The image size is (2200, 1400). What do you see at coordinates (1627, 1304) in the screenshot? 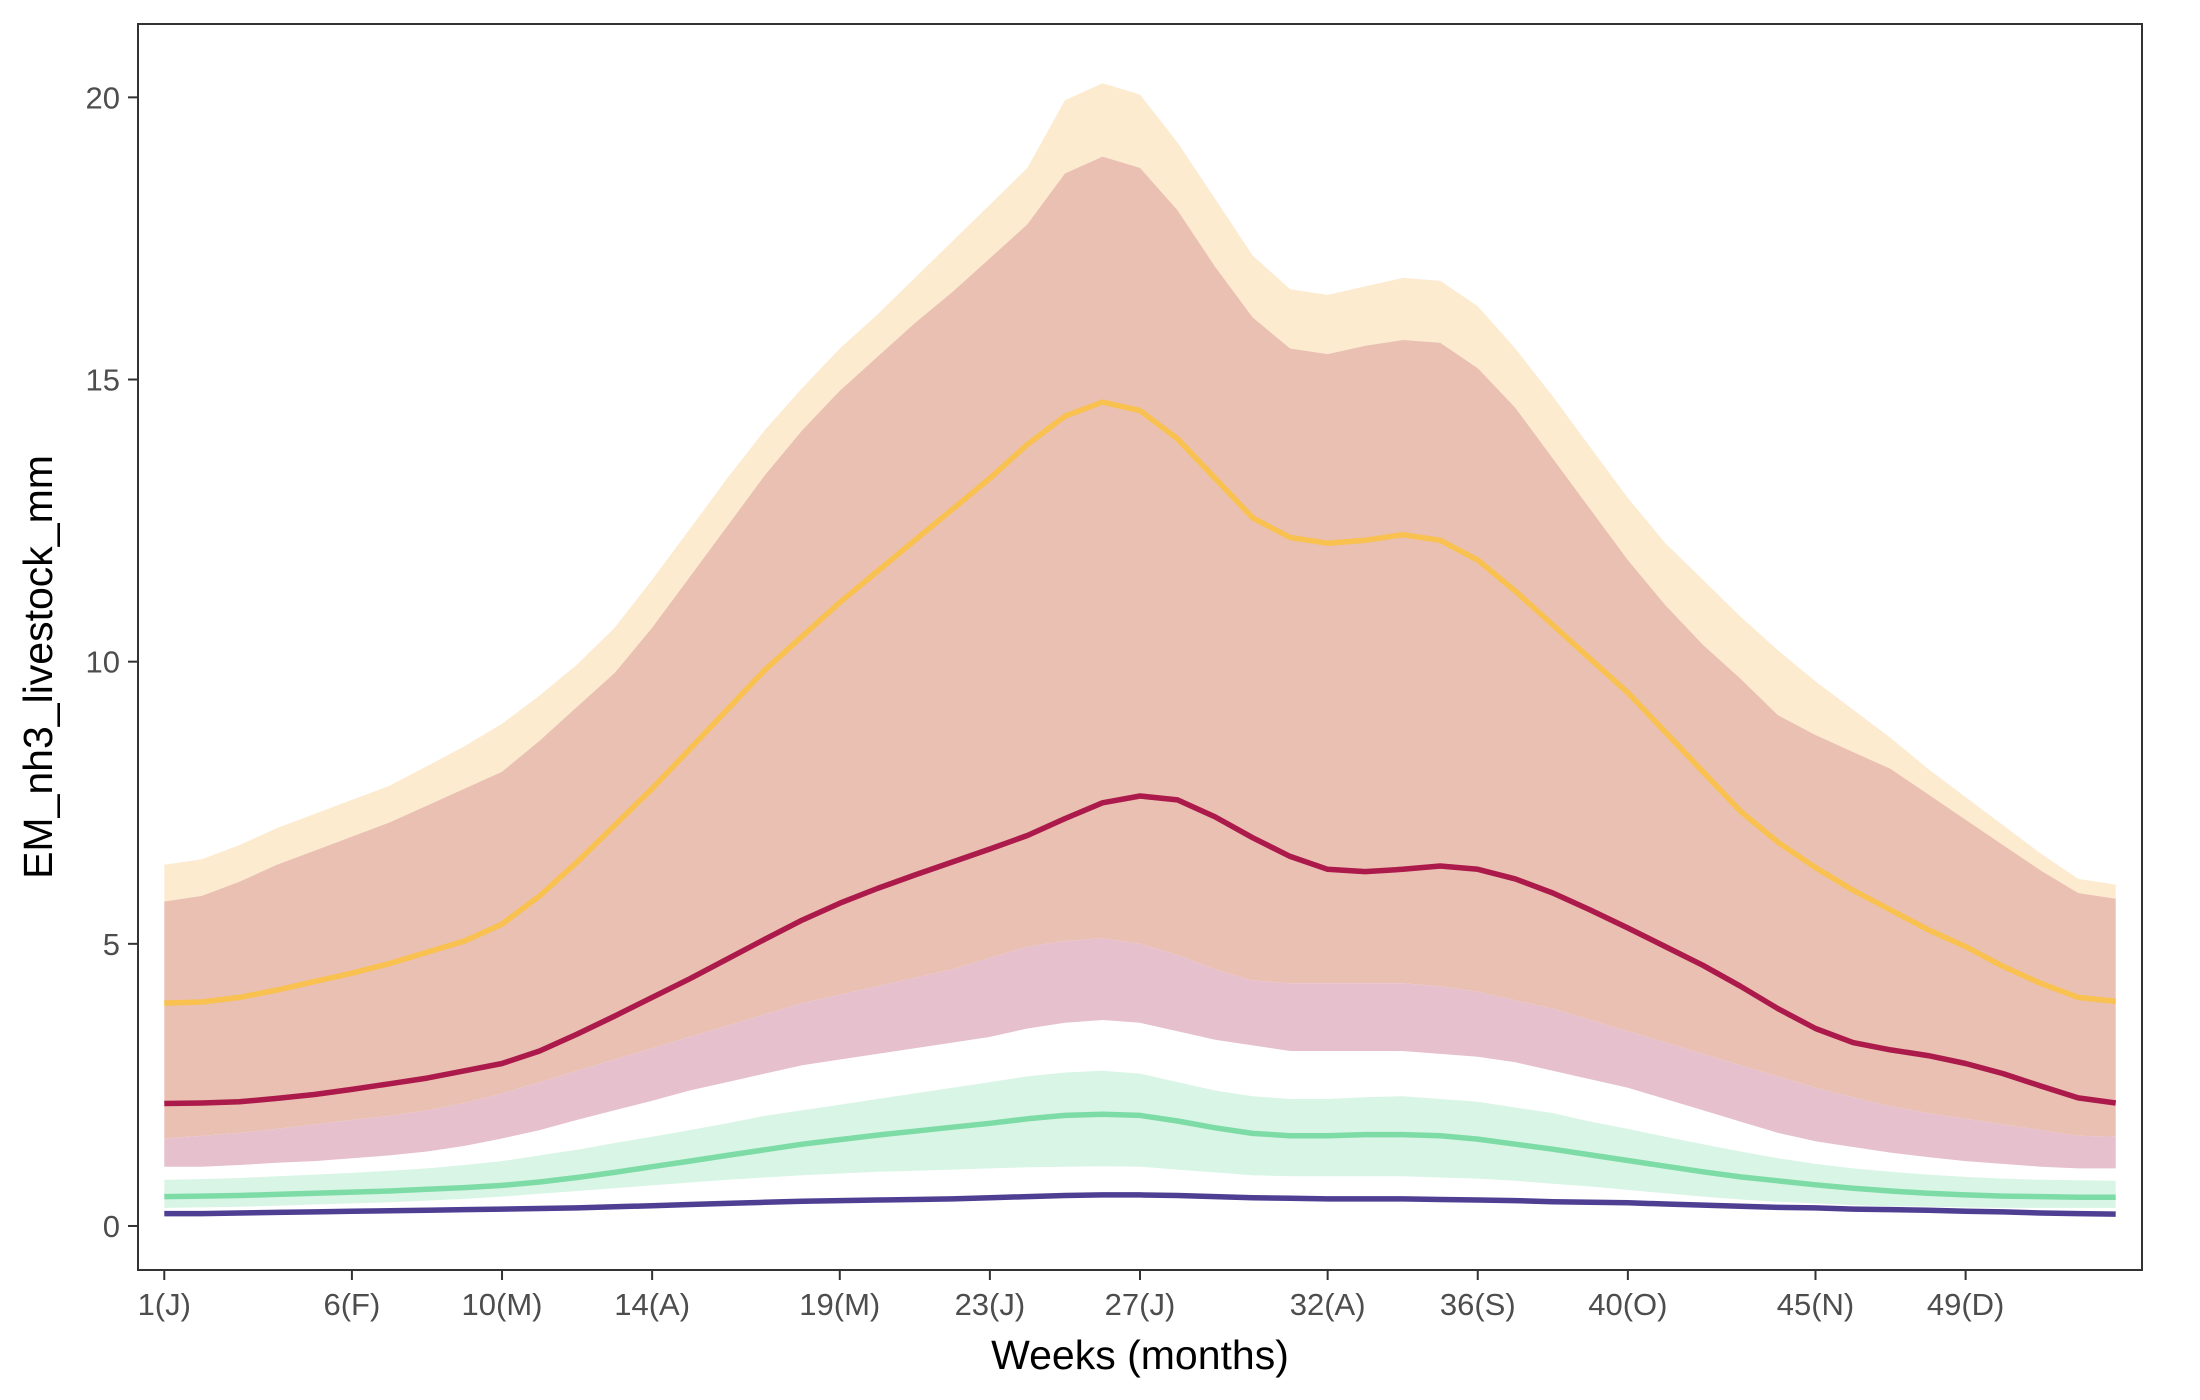
I see `x-tick-label: 40(O)` at bounding box center [1627, 1304].